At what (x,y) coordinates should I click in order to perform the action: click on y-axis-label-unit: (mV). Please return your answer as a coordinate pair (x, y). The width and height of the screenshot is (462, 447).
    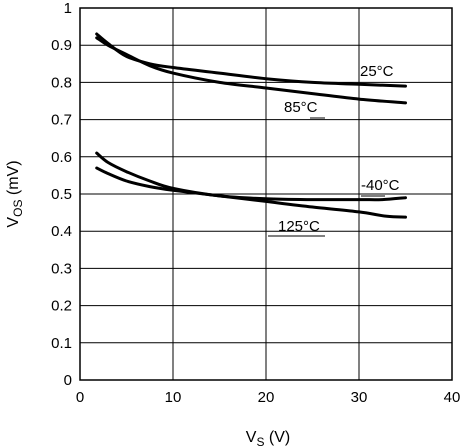
    Looking at the image, I should click on (13, 179).